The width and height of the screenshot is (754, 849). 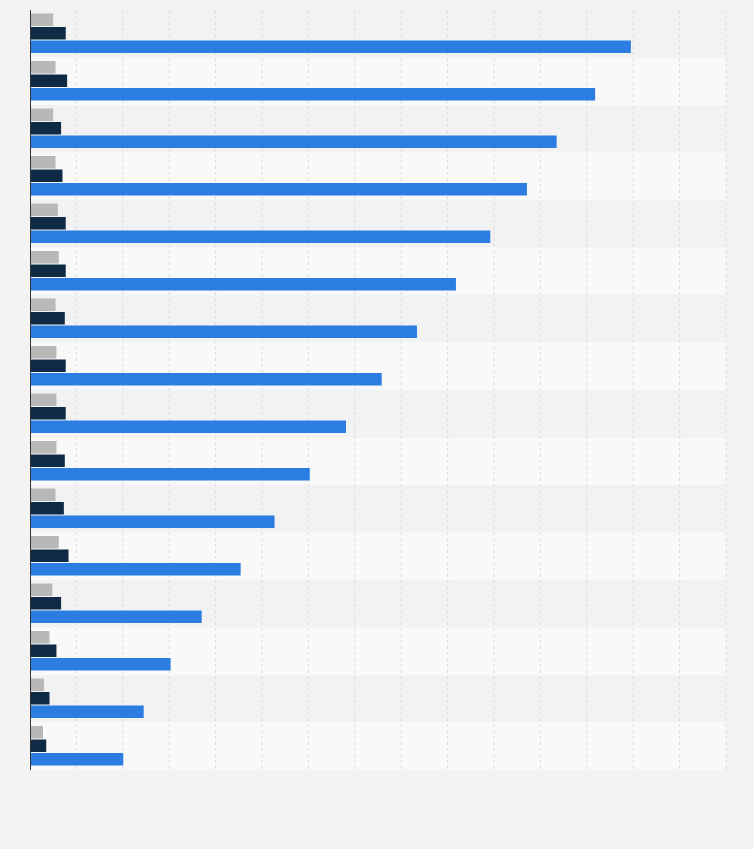 What do you see at coordinates (377, 810) in the screenshot?
I see `chart-footer` at bounding box center [377, 810].